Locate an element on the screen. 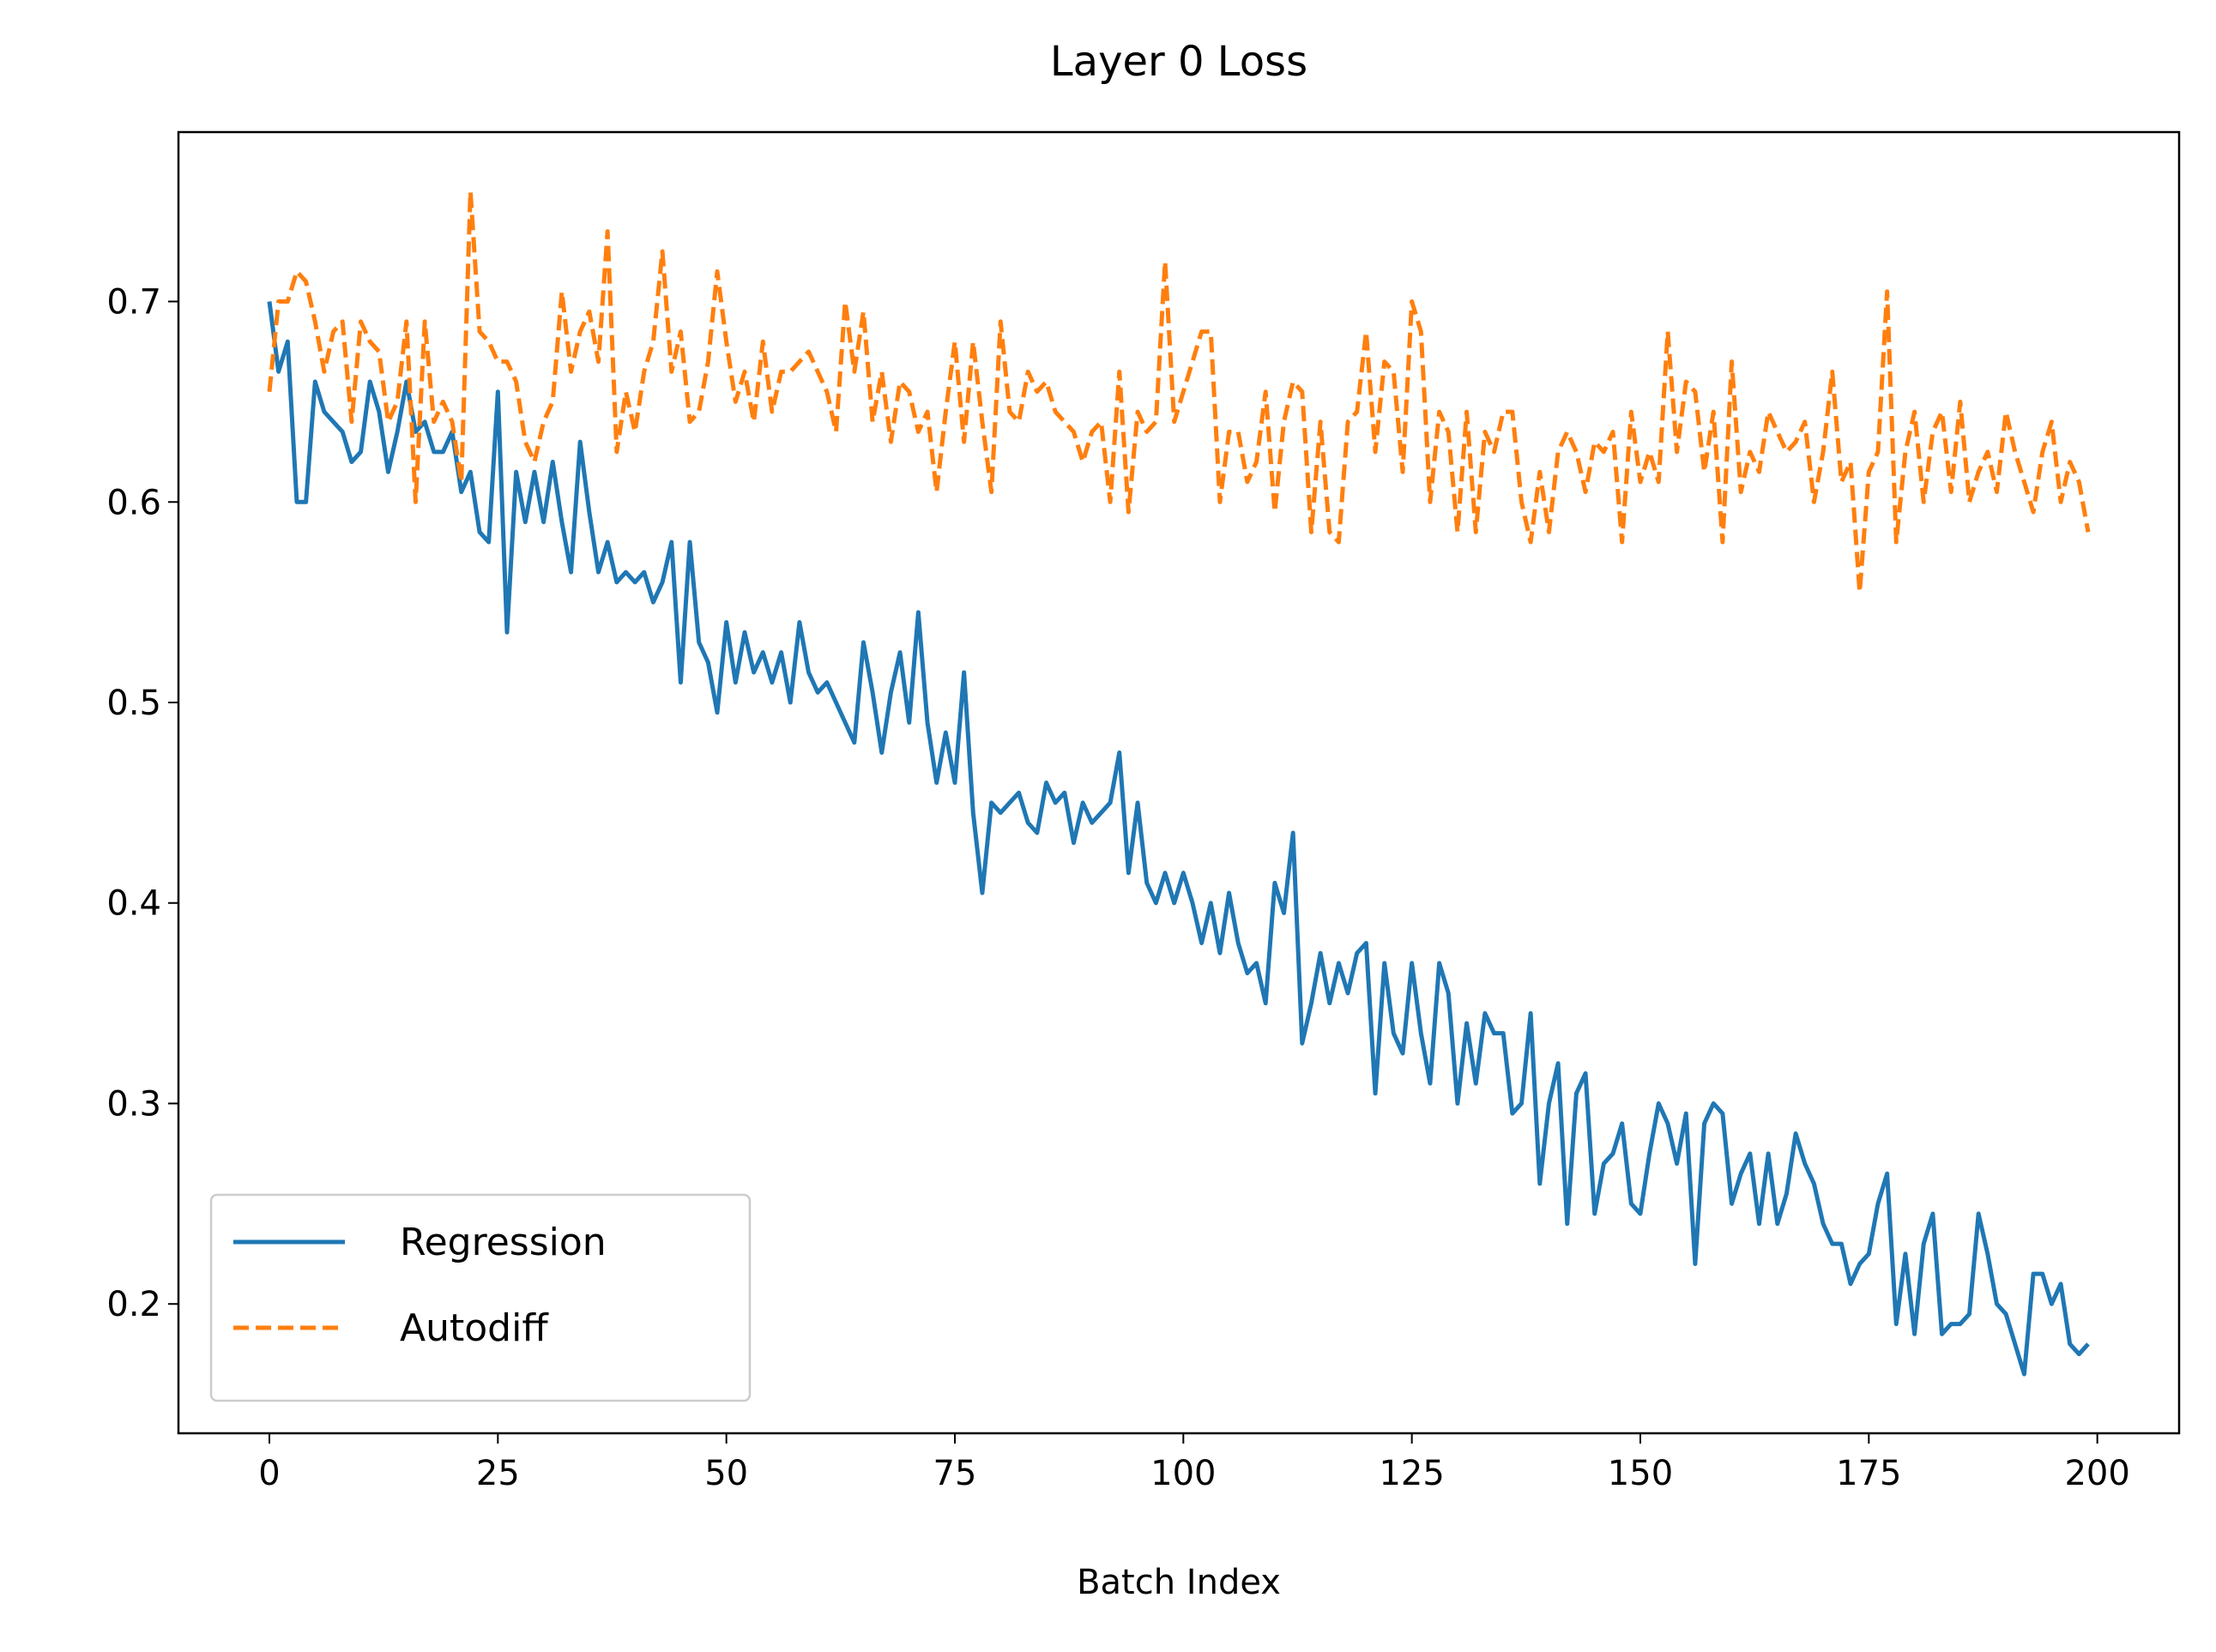  legend-box is located at coordinates (480, 1297).